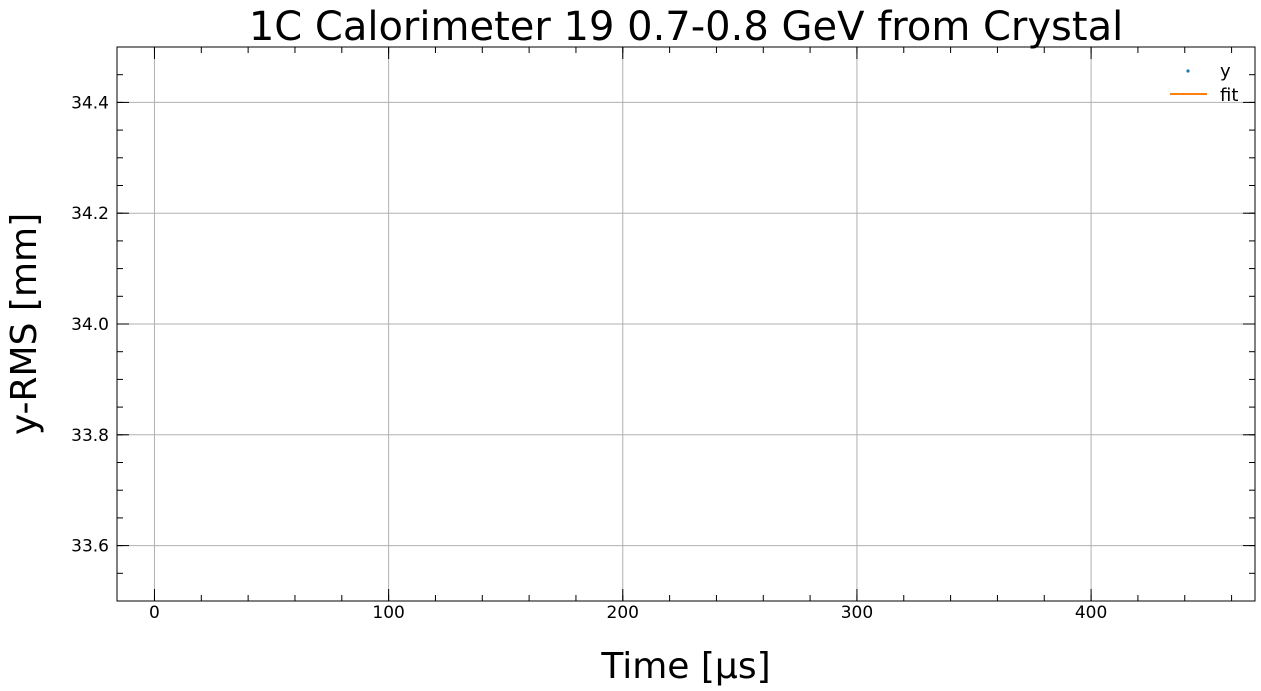 The width and height of the screenshot is (1261, 691). I want to click on y-tick-label: 34.0, so click(90, 325).